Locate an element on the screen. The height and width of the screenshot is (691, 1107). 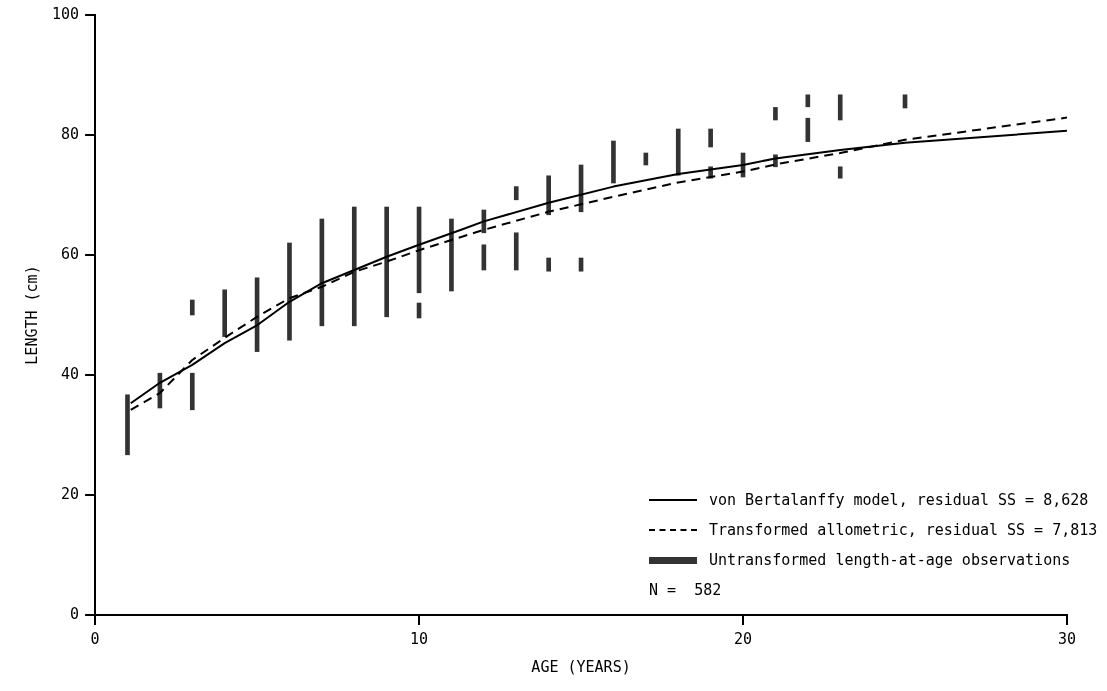
x-tick-label: 20 is located at coordinates (743, 638).